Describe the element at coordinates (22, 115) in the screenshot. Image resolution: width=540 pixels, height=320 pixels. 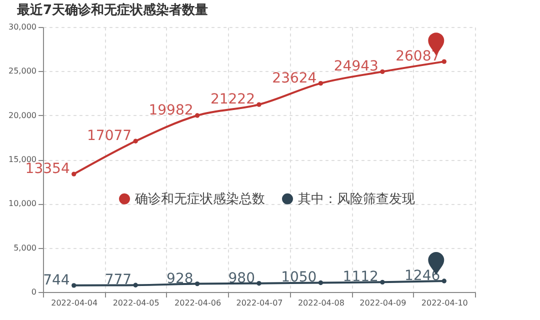
I see `y-tick-label: 20,000` at that location.